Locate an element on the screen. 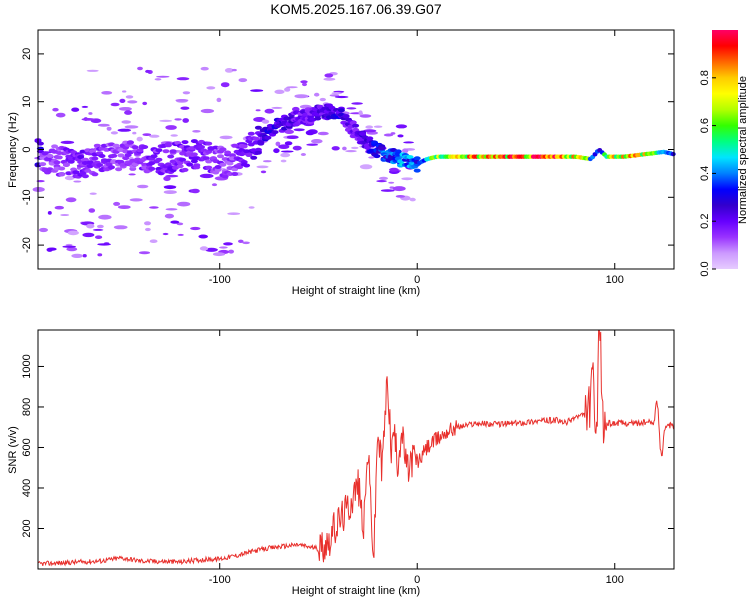  spectrogram-x-tick-label: 100 is located at coordinates (615, 280).